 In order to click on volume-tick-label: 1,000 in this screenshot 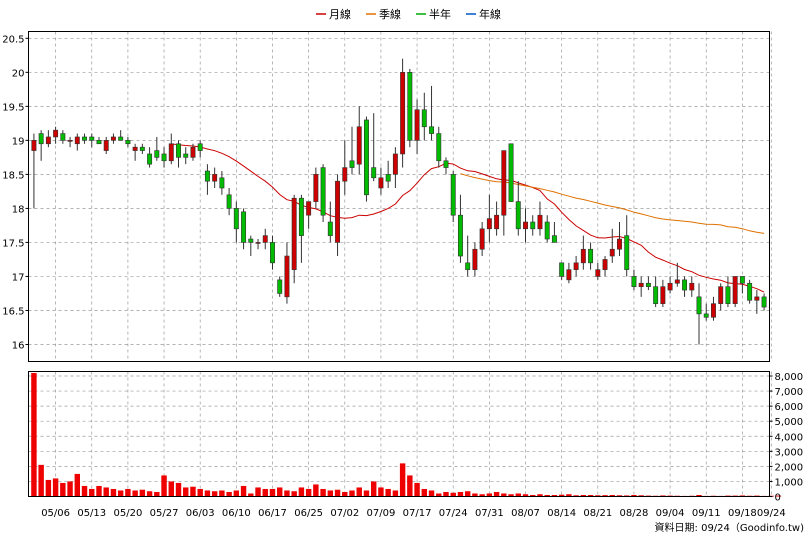, I will do `click(789, 482)`.